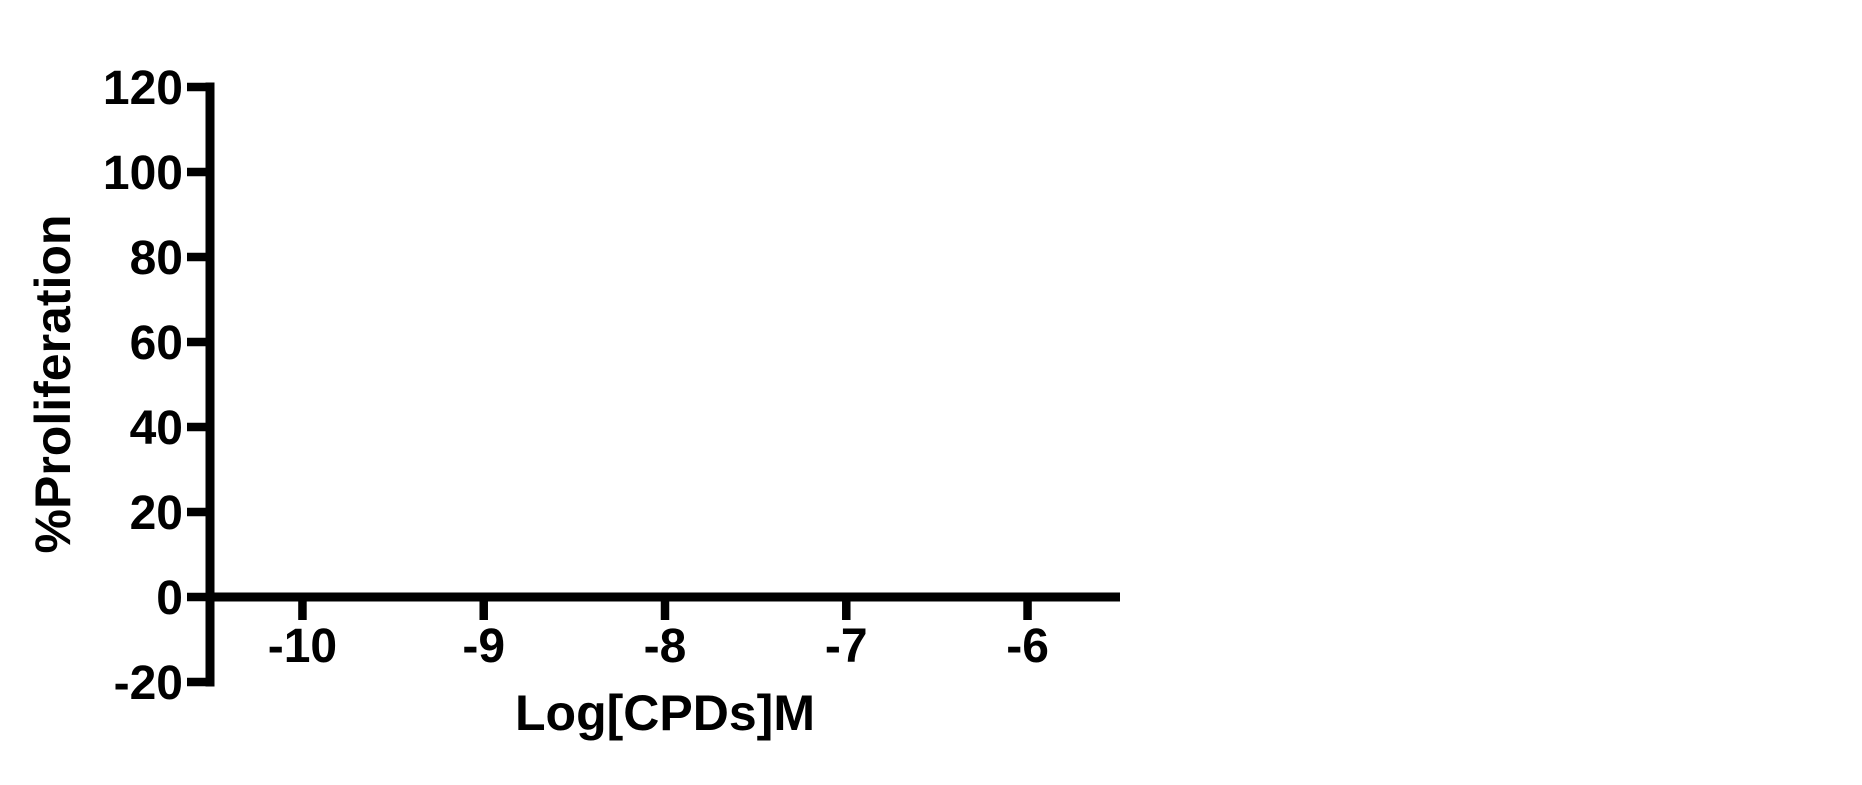 This screenshot has width=1862, height=785. I want to click on x-tick-label: -6, so click(1027, 646).